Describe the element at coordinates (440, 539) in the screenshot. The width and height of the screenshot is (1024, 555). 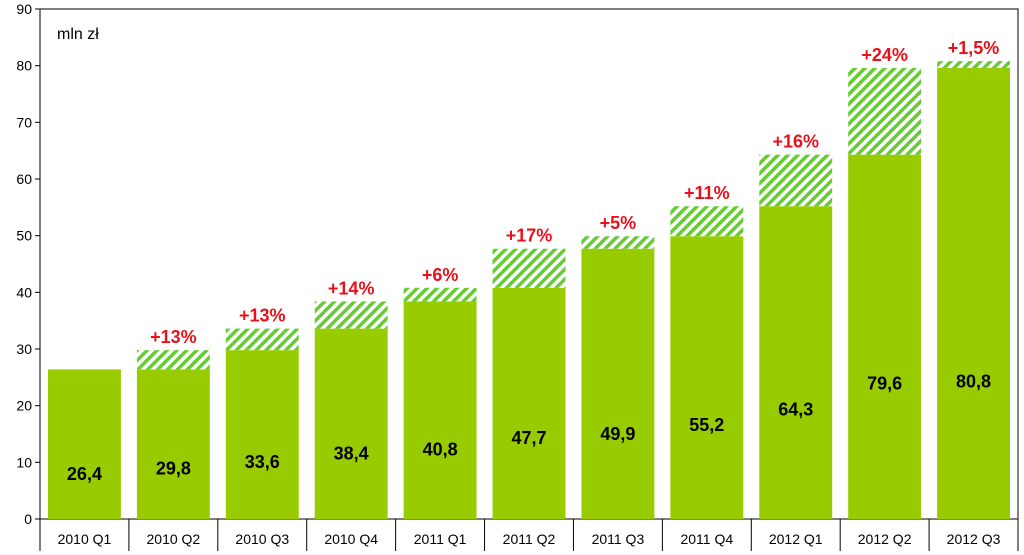
I see `x-category-label: 2011 Q1` at that location.